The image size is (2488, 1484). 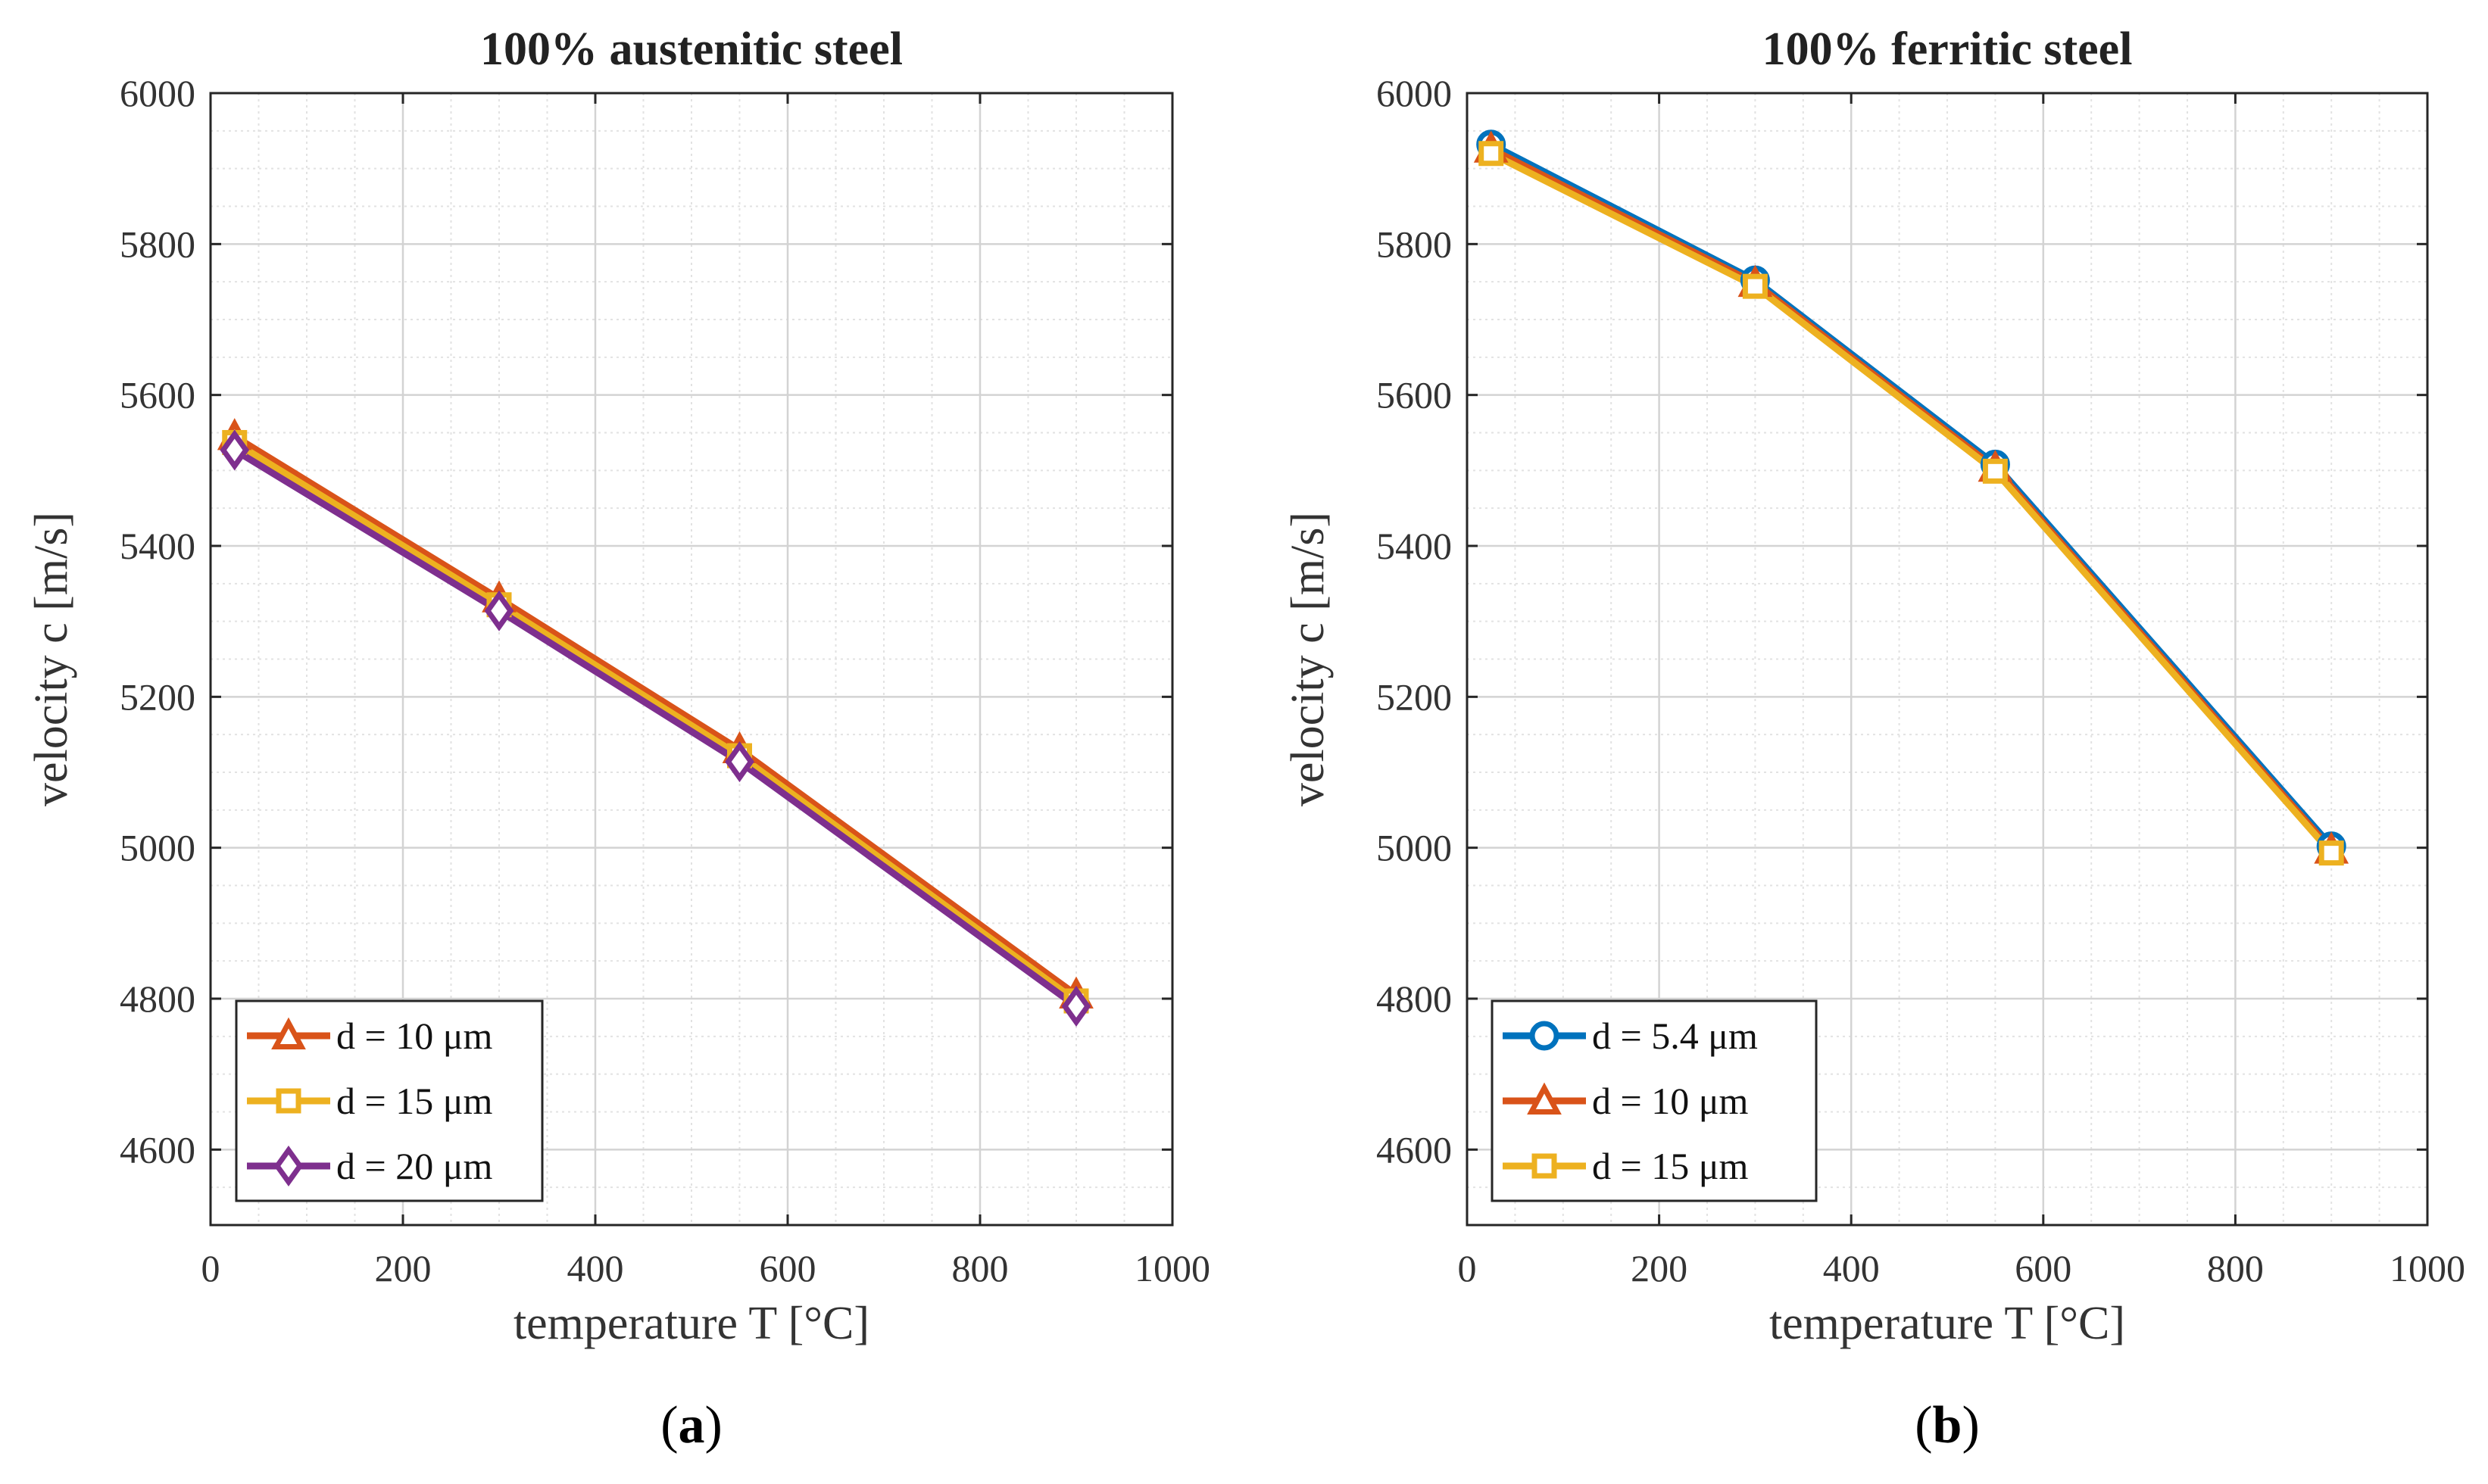 I want to click on panel-a-caption-label: (a), so click(x=692, y=1425).